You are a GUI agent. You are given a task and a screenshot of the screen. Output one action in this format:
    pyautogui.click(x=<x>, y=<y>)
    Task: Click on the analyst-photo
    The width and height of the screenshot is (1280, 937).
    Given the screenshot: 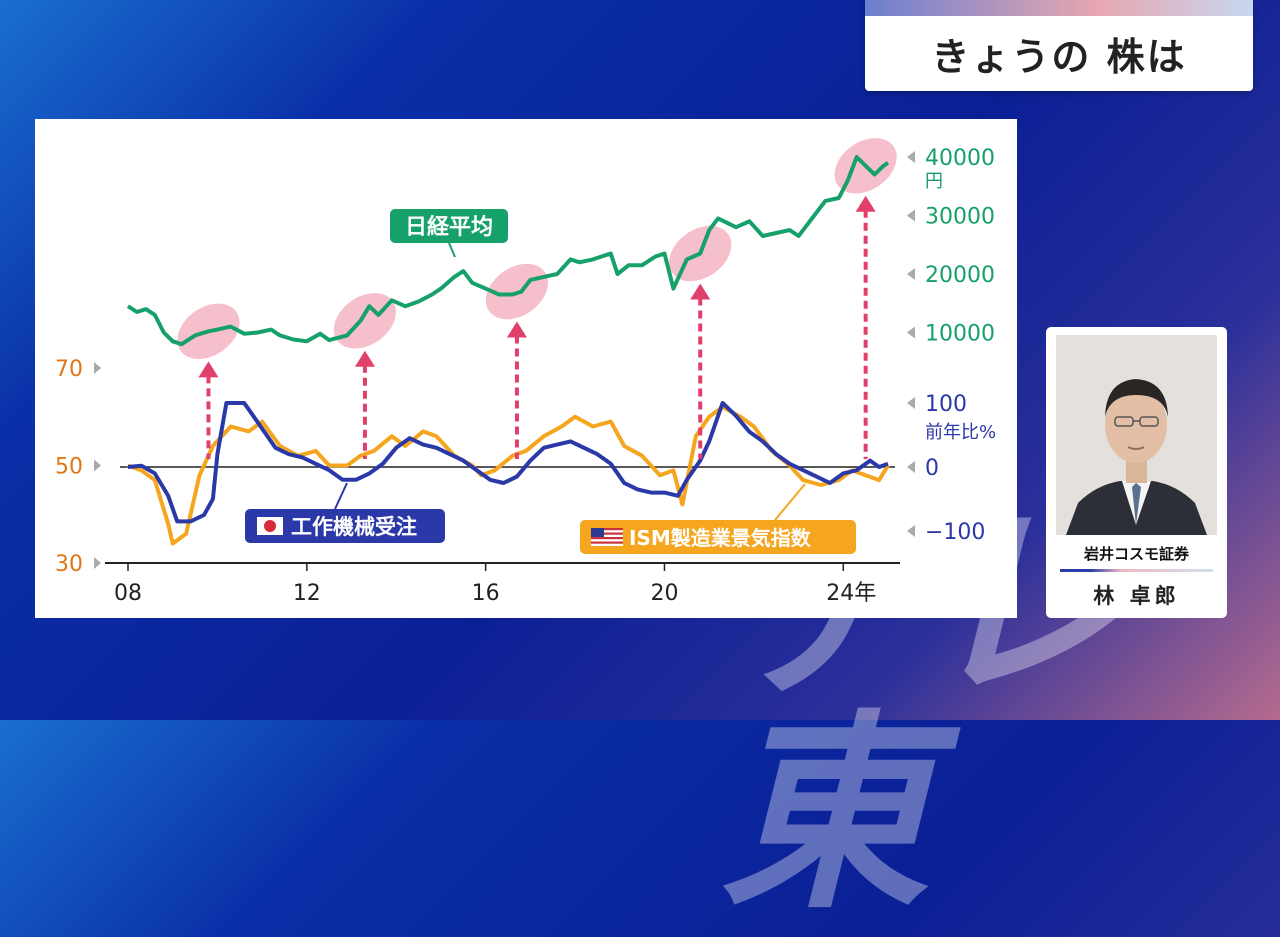 What is the action you would take?
    pyautogui.click(x=1136, y=435)
    